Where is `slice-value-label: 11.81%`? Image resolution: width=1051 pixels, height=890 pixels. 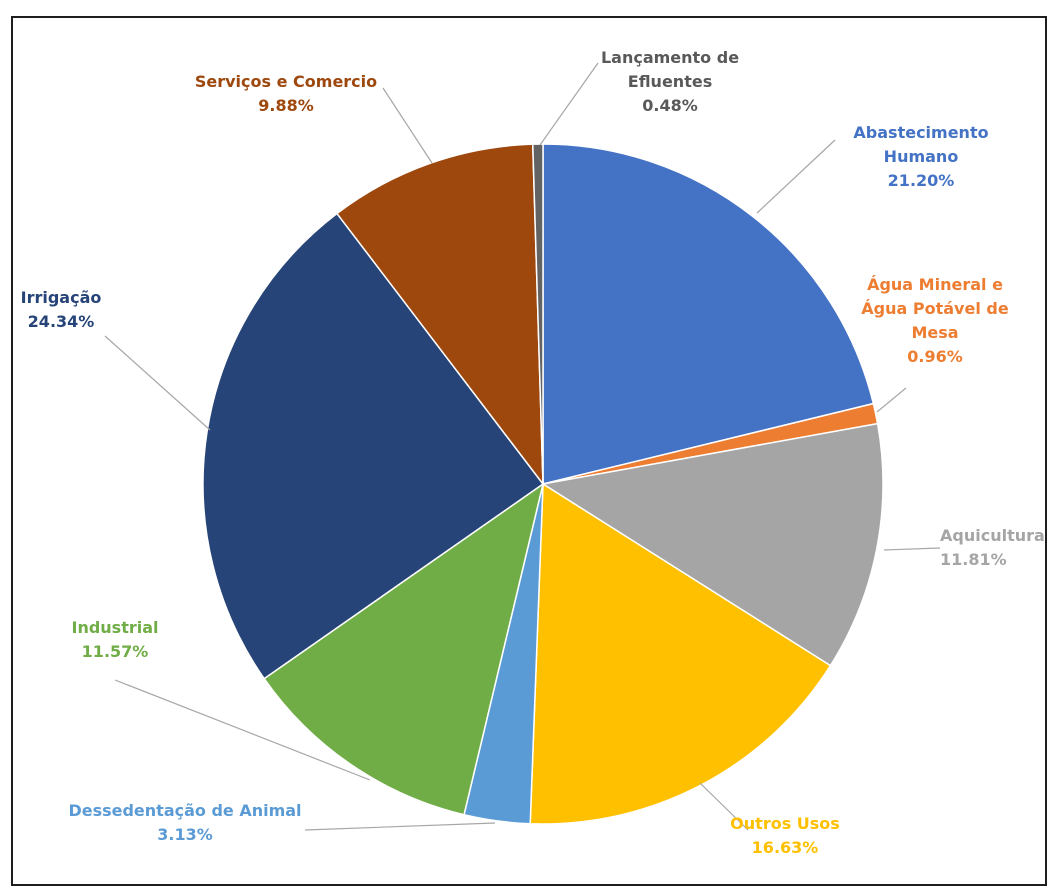
slice-value-label: 11.81% is located at coordinates (973, 559).